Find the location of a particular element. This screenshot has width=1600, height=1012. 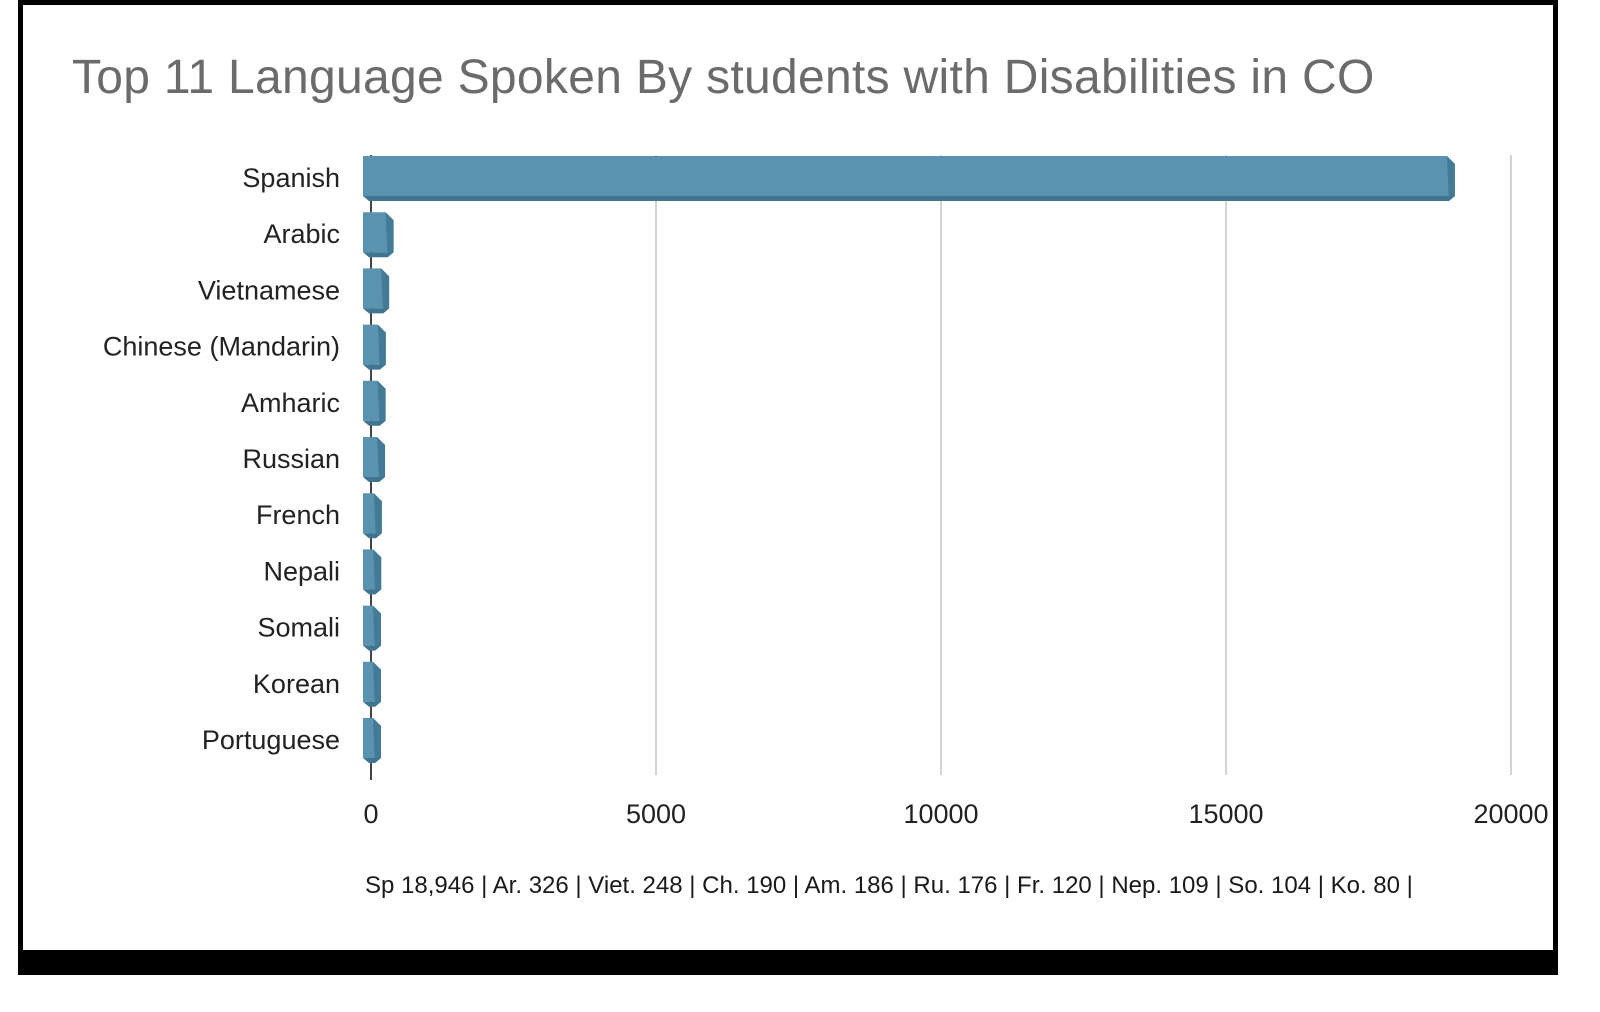

bar-shadow-arabic is located at coordinates (378, 255).